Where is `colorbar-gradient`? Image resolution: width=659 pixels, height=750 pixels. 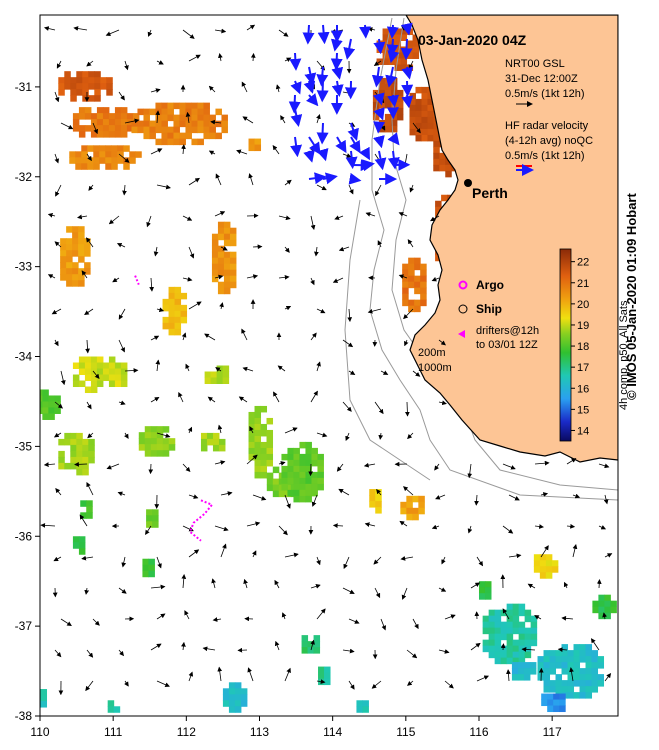 colorbar-gradient is located at coordinates (565, 345).